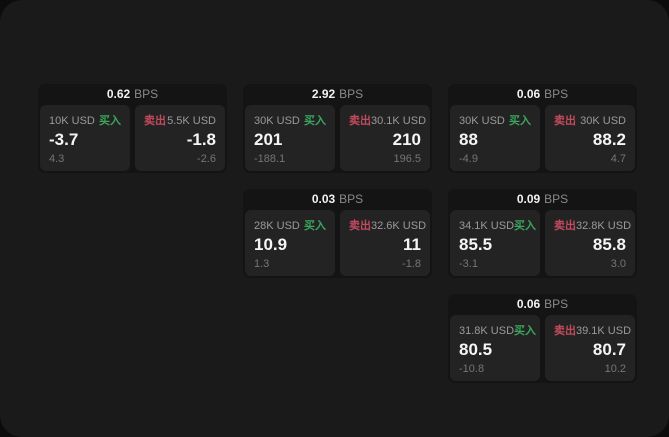 This screenshot has width=669, height=437. I want to click on buy-amount: 34.1K USD, so click(487, 226).